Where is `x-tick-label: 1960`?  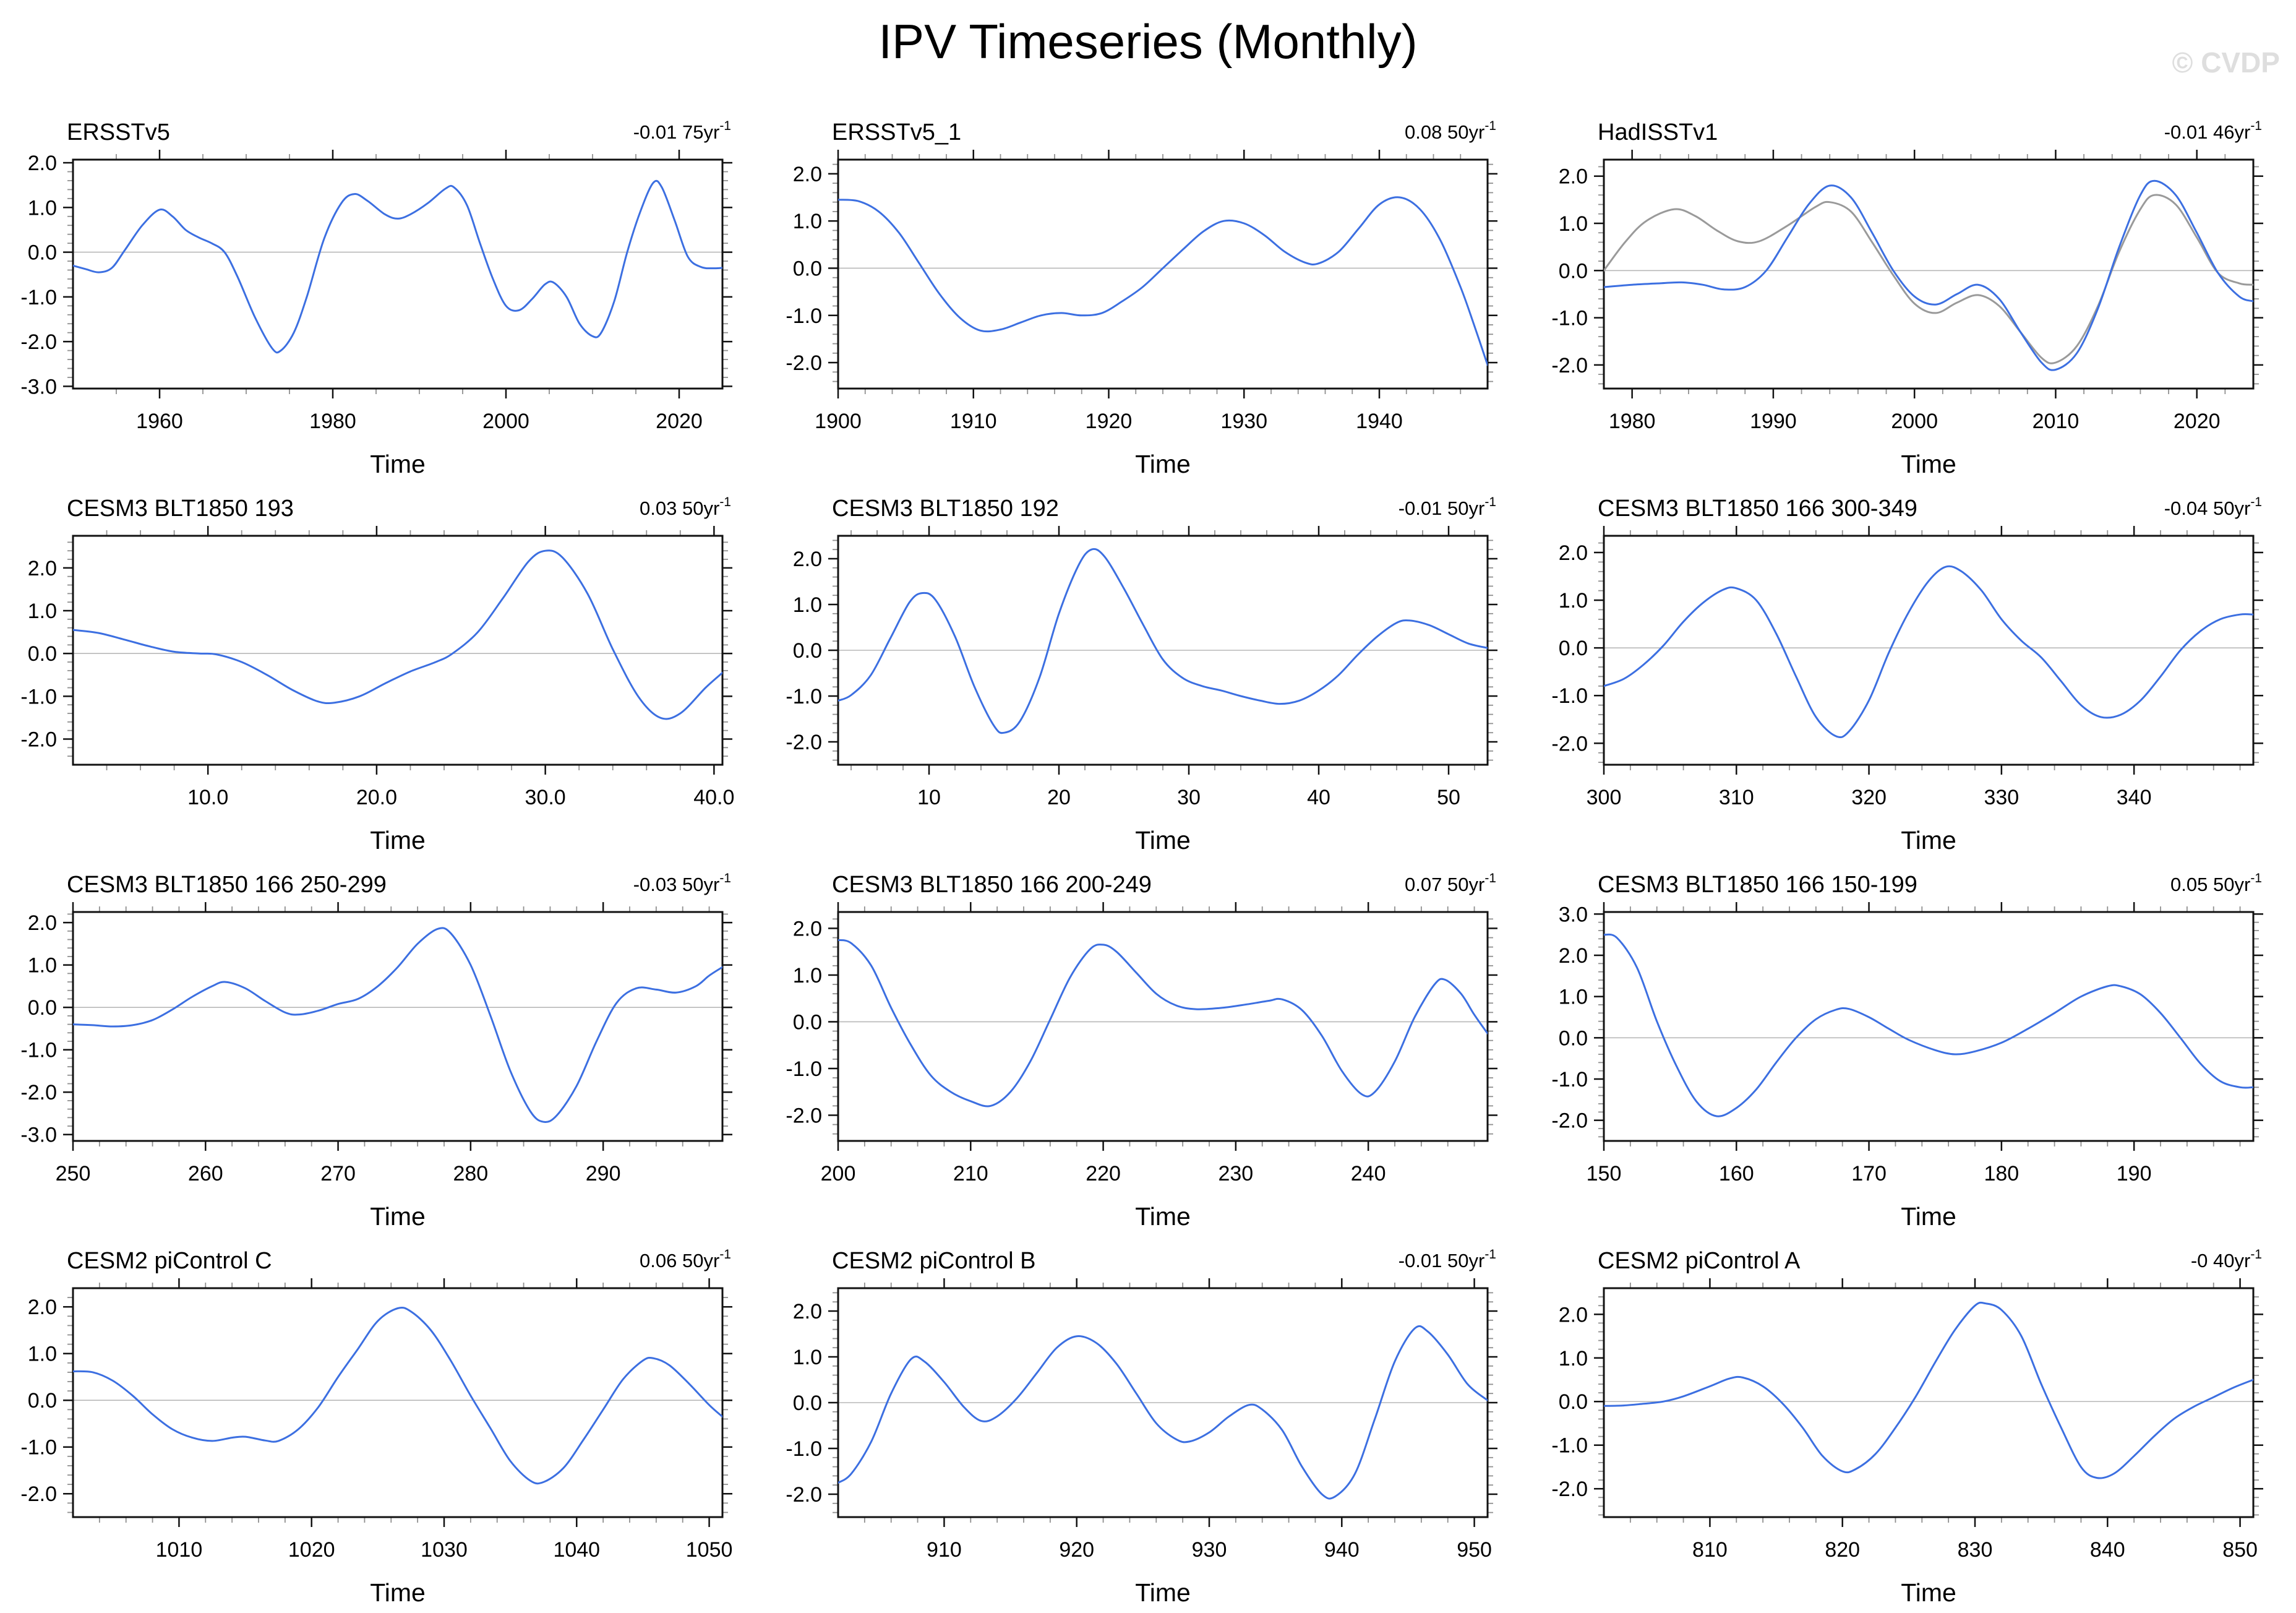 x-tick-label: 1960 is located at coordinates (159, 422).